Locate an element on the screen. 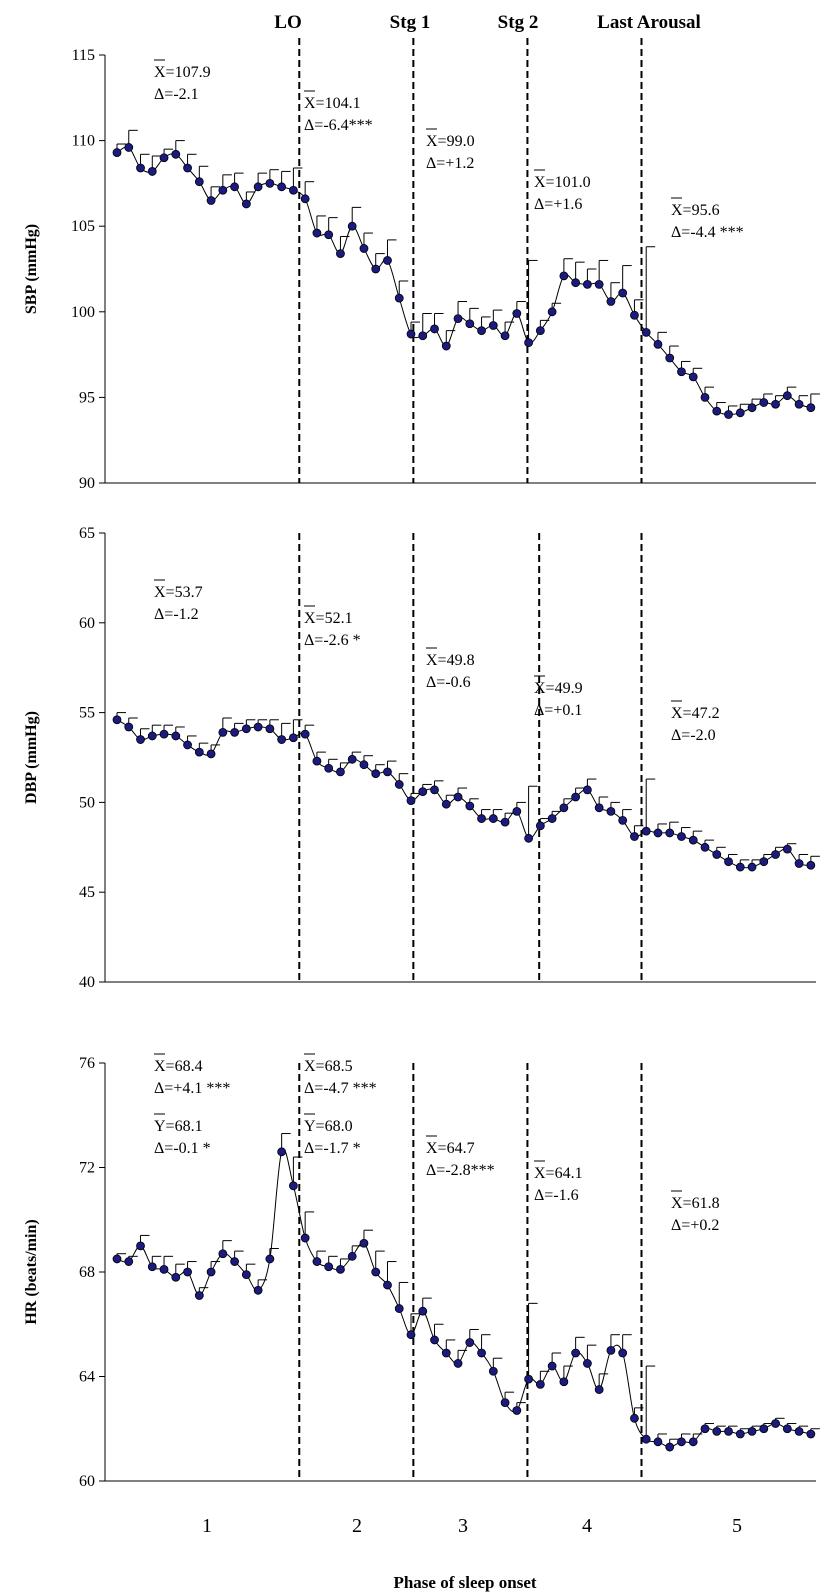 This screenshot has width=831, height=1596. x-category-label: 5 is located at coordinates (737, 1526).